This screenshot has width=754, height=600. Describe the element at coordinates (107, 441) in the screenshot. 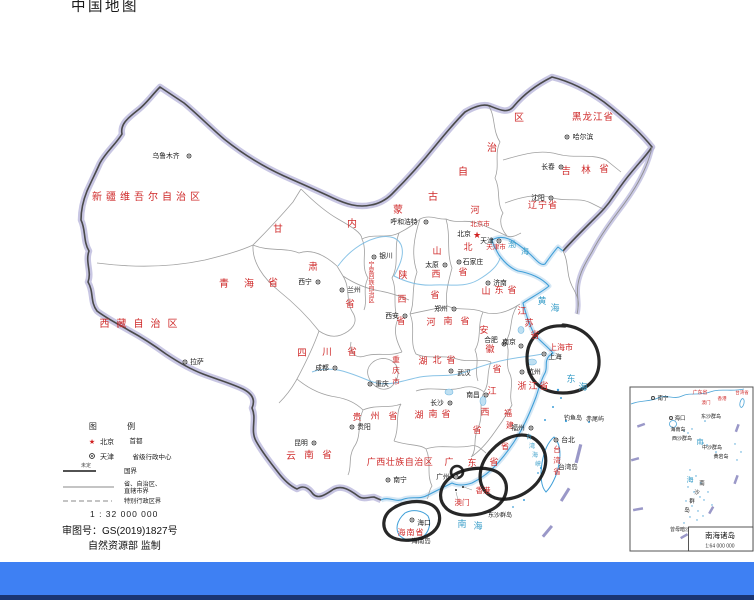

I see `legend-capital-city: 北京` at that location.